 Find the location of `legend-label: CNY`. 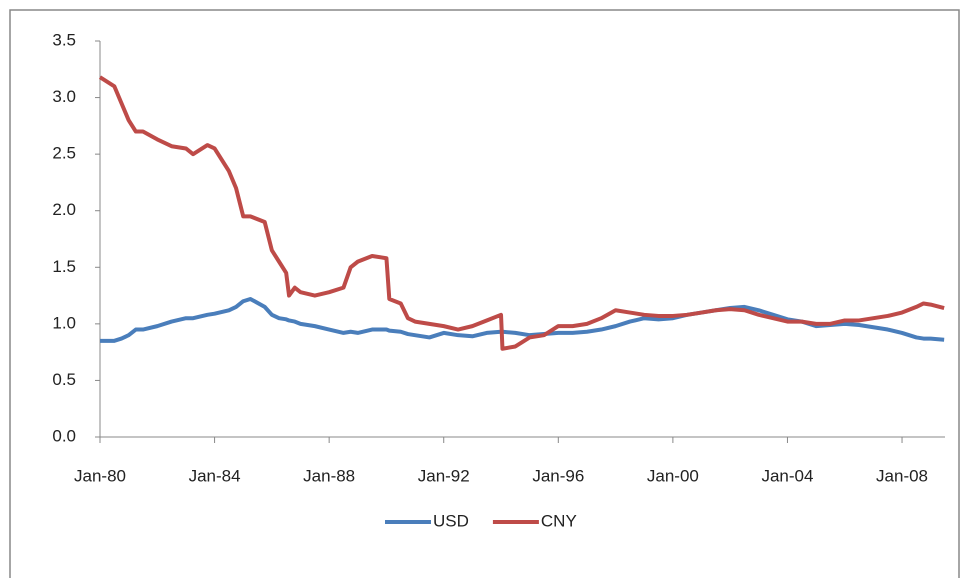

legend-label: CNY is located at coordinates (559, 520).